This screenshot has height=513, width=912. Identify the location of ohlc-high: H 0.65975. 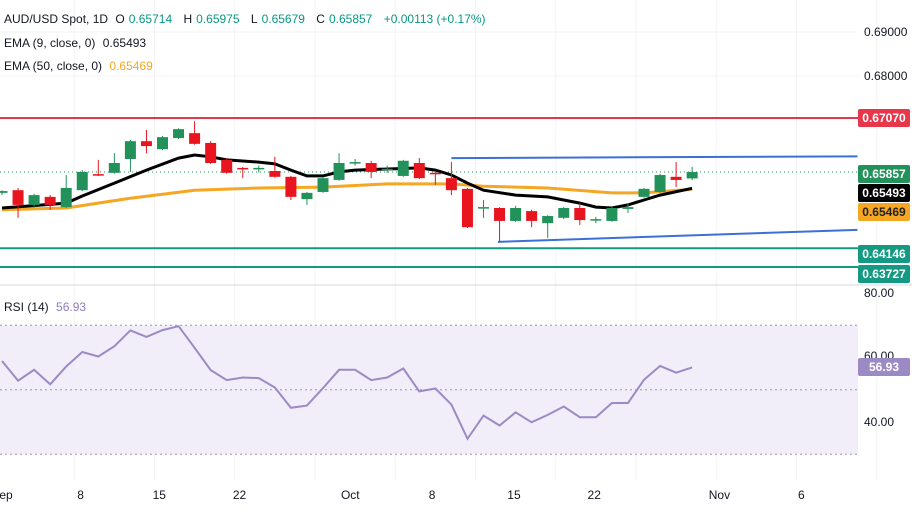
(211, 19).